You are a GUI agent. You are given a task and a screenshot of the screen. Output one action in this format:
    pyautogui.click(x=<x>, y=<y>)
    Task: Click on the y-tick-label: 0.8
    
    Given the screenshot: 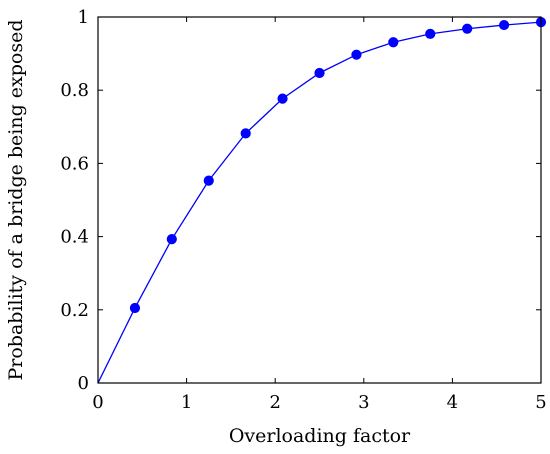 What is the action you would take?
    pyautogui.click(x=74, y=90)
    